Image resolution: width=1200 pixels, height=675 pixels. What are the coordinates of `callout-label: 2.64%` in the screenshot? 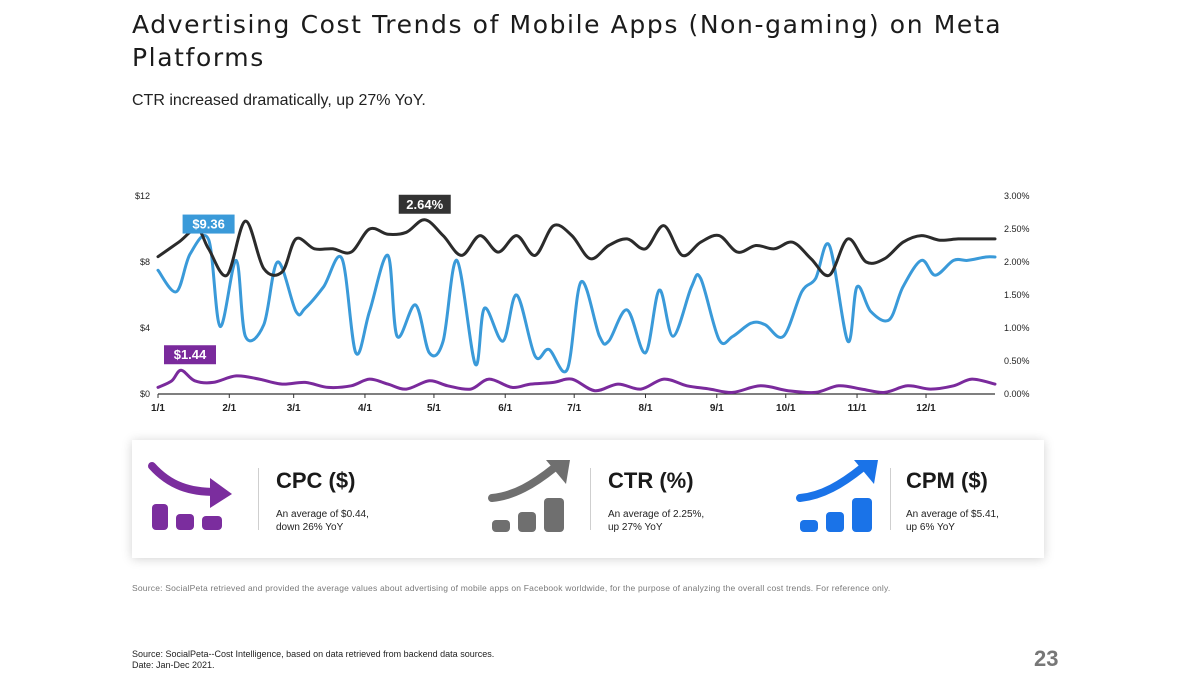 It's located at (424, 204).